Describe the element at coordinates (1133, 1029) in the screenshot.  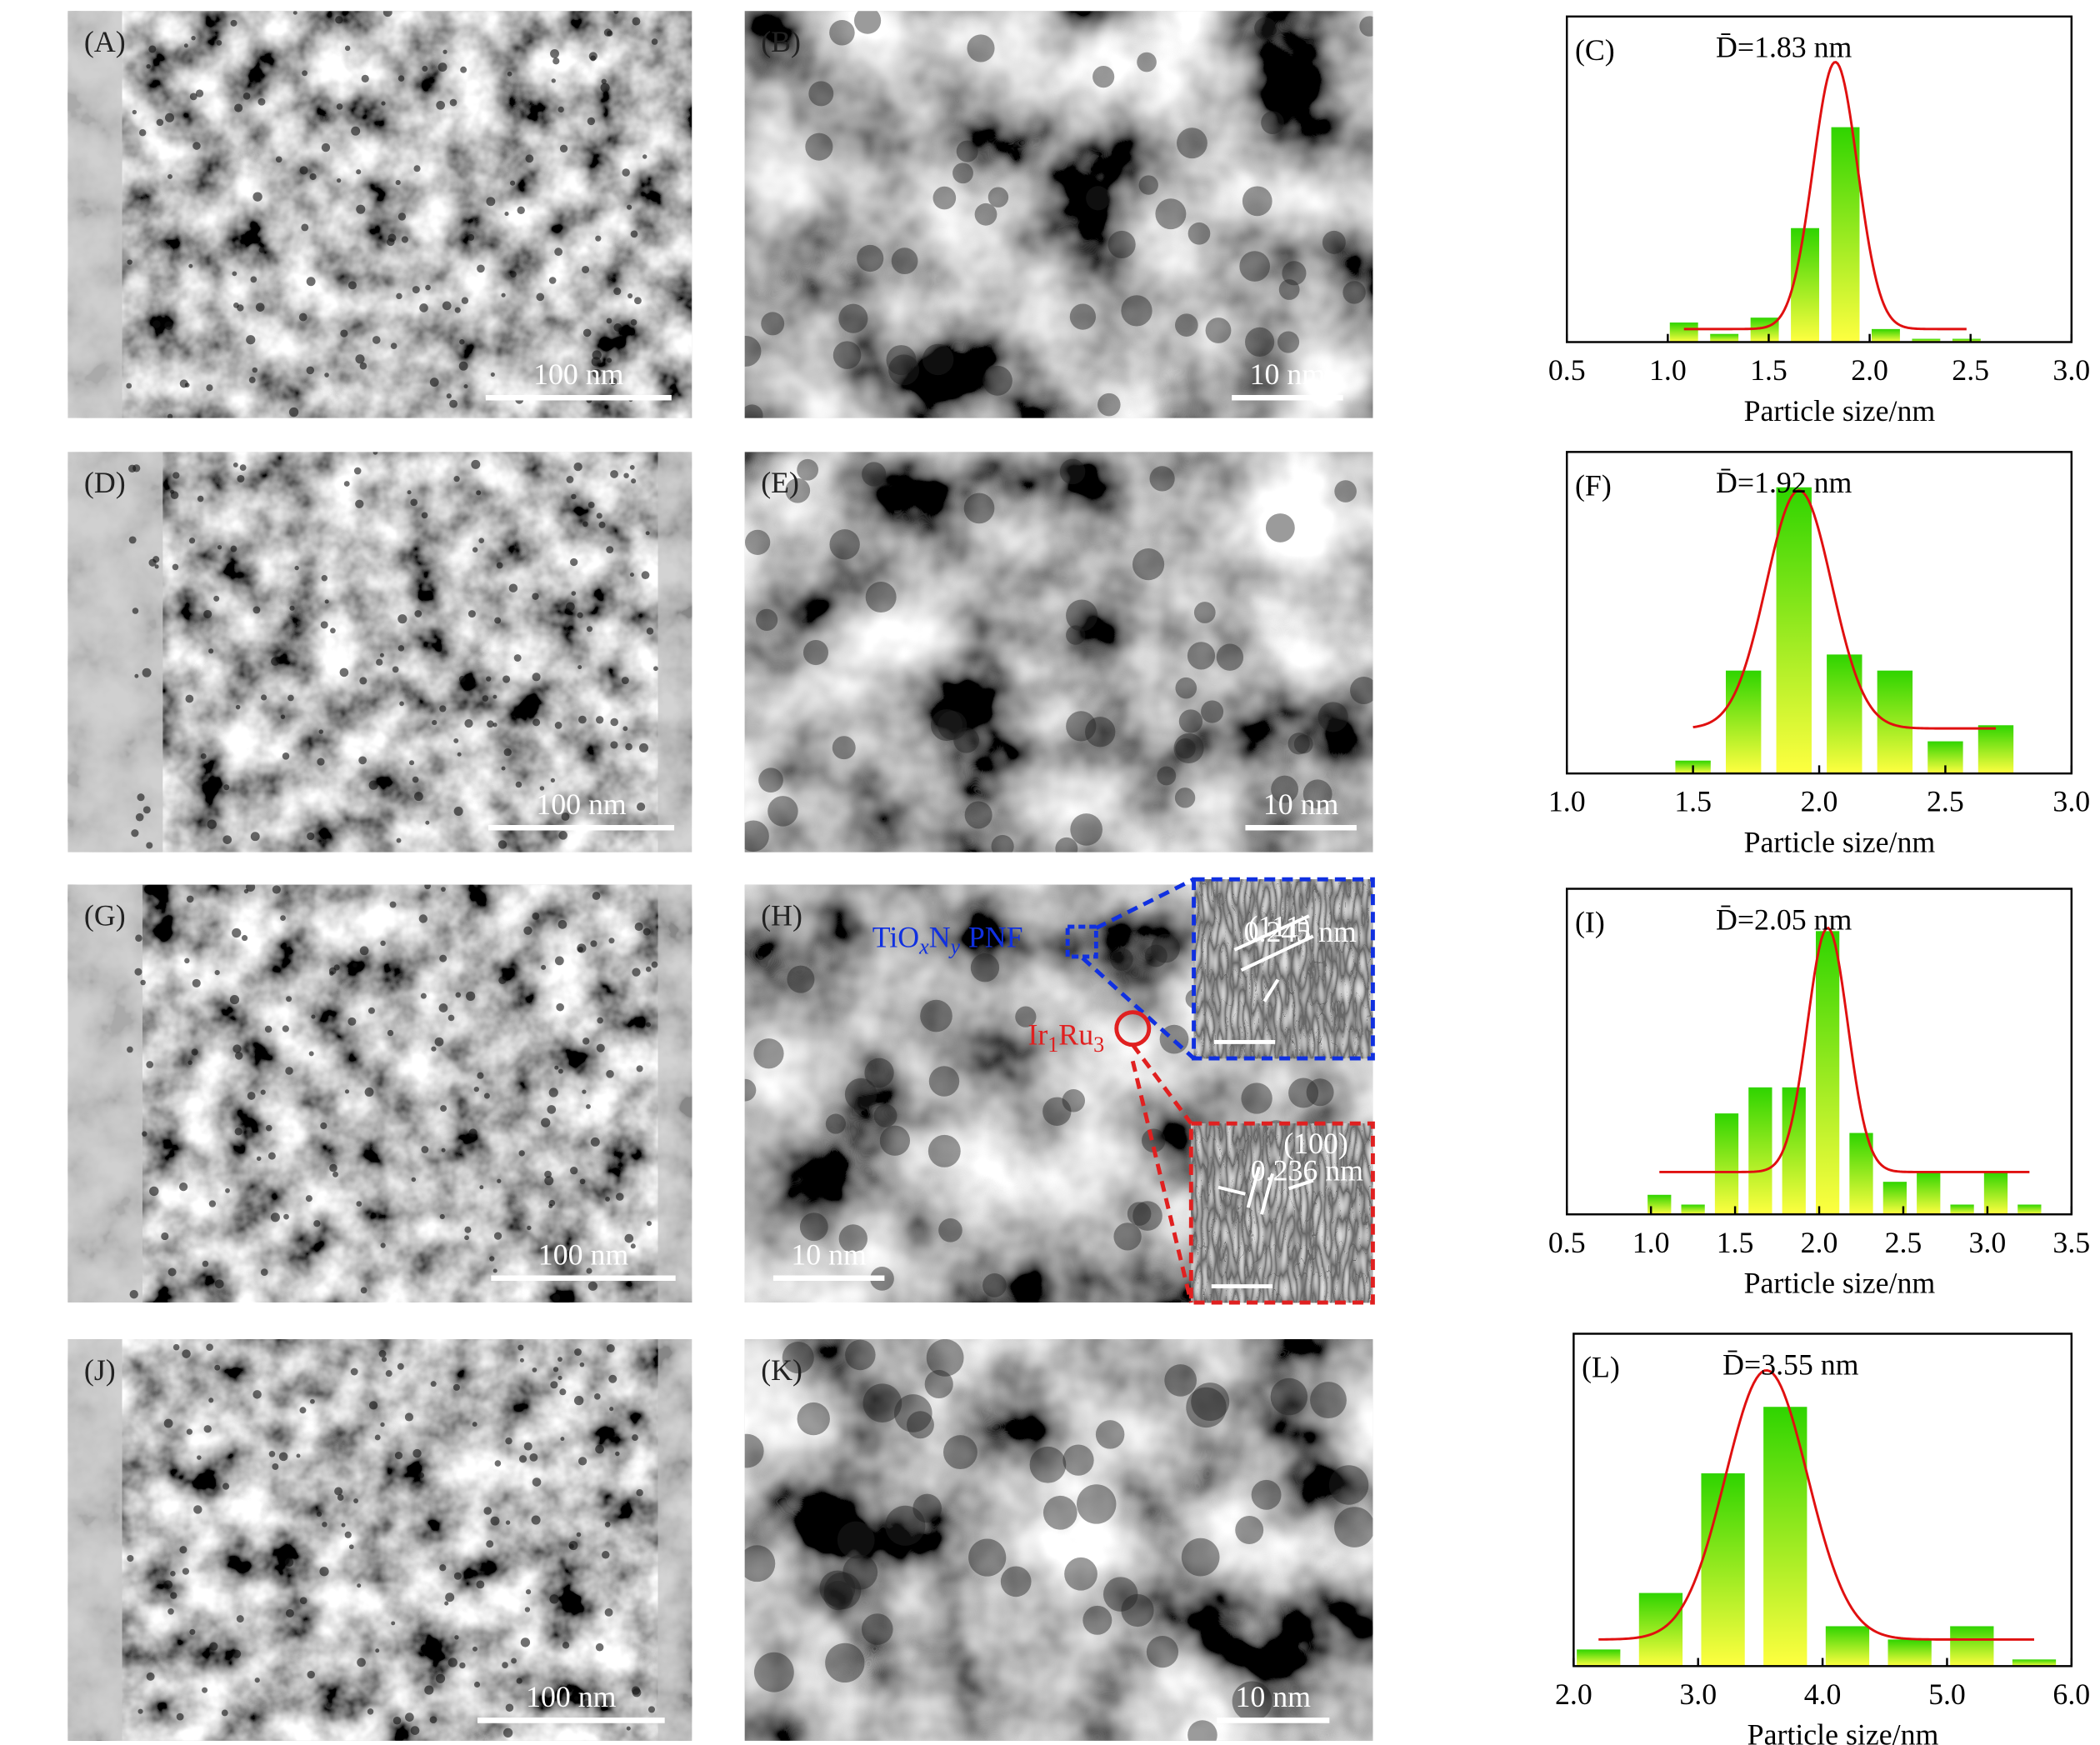
I see `alloy-marker` at that location.